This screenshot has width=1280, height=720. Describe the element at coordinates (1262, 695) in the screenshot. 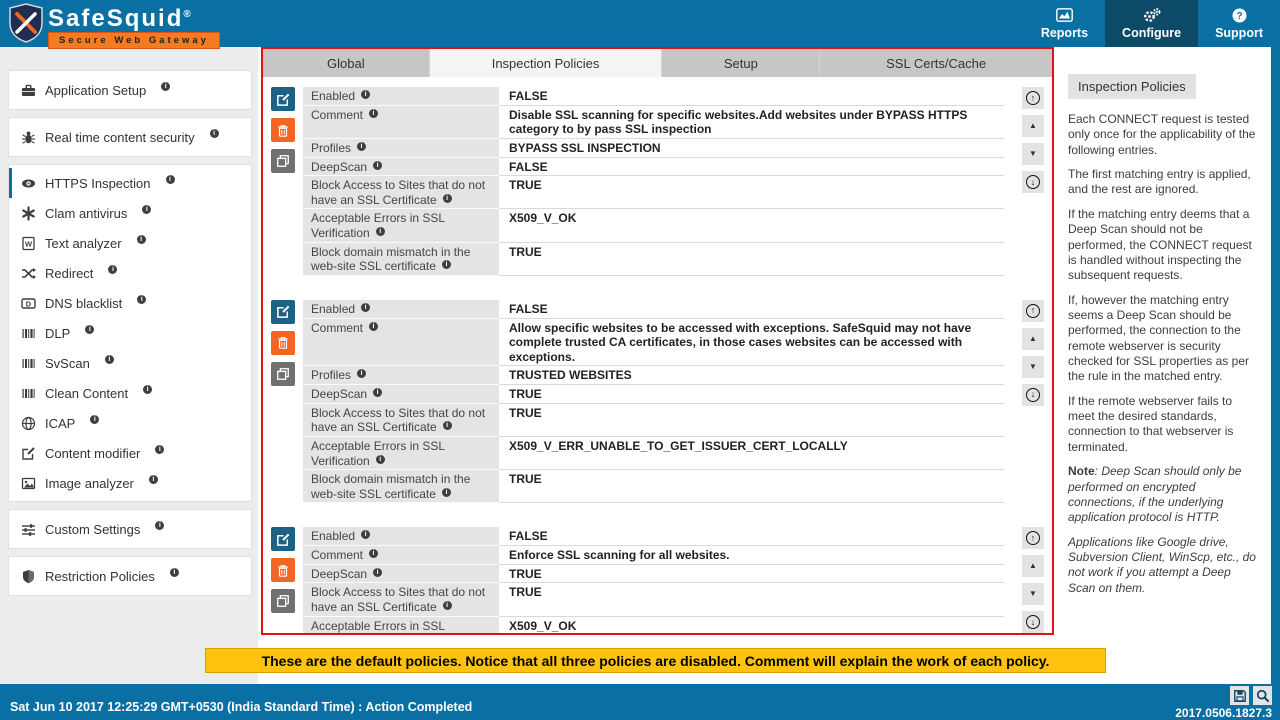

I see `search-button` at that location.